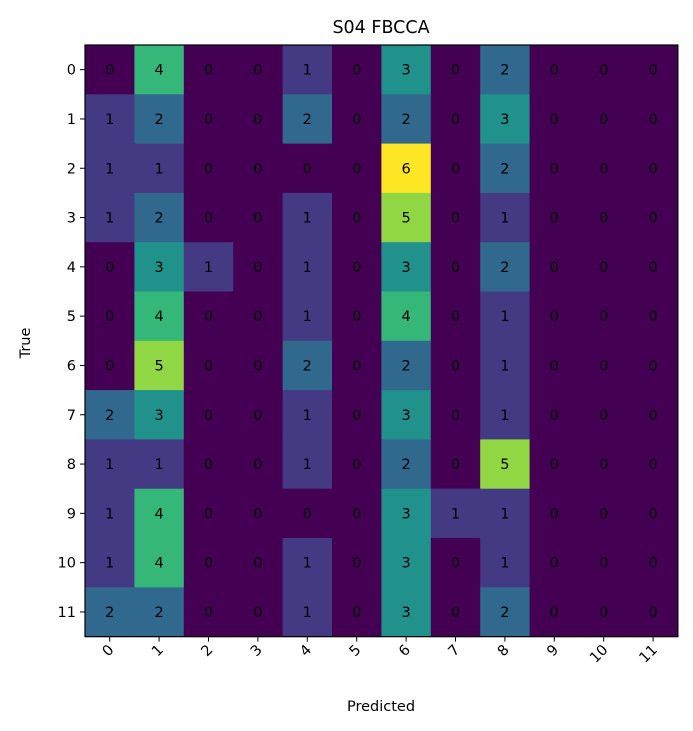 This screenshot has height=731, width=693. Describe the element at coordinates (71, 342) in the screenshot. I see `y-axis-ticks: 0 1 2 3 4 5 6 7 8 9 10 11` at that location.